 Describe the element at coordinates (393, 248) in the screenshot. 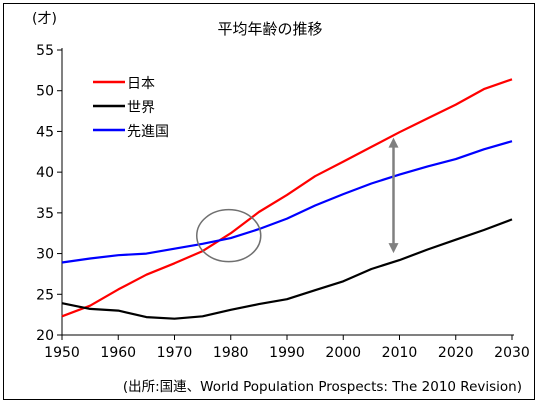

I see `gap-arrow-head-down` at that location.